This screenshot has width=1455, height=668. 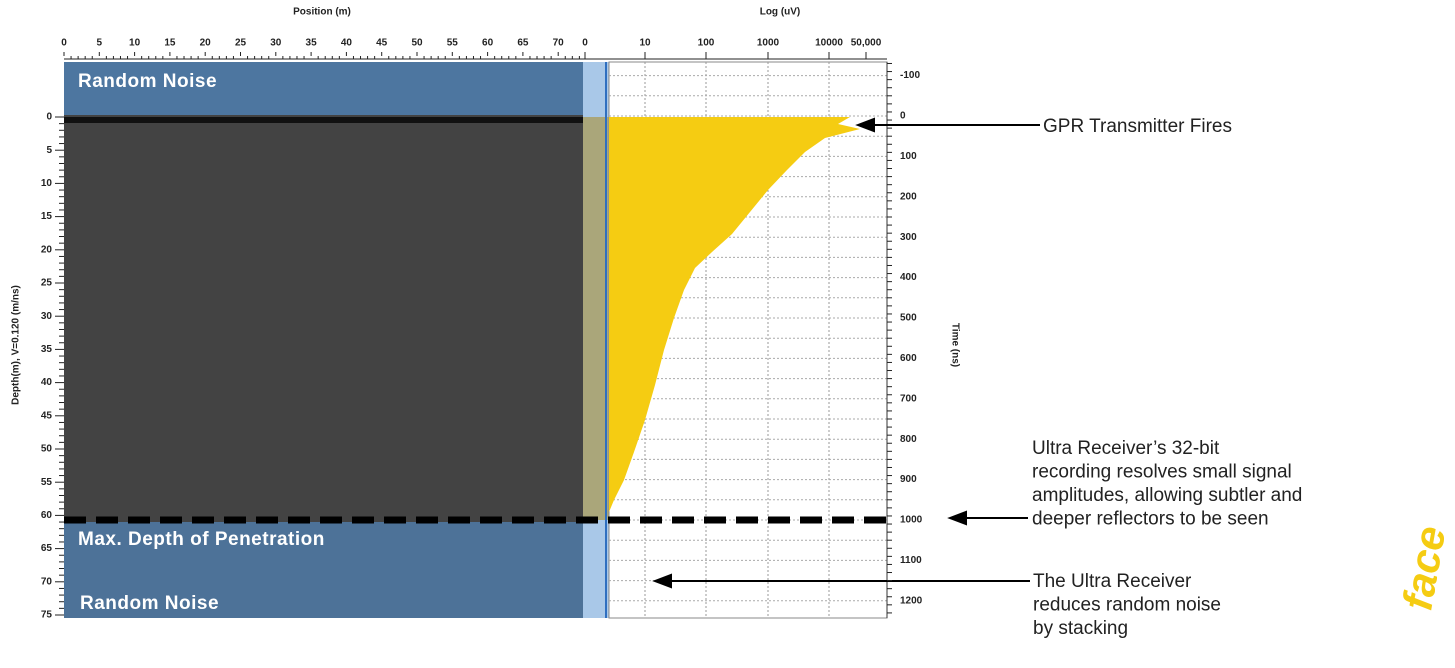 What do you see at coordinates (908, 479) in the screenshot?
I see `y2-tick-label: 900` at bounding box center [908, 479].